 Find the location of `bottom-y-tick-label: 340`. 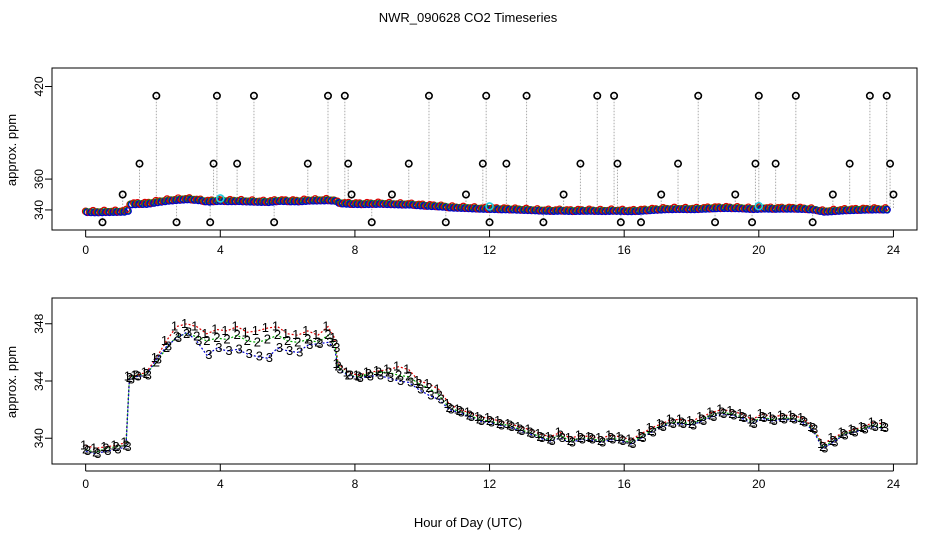

bottom-y-tick-label: 340 is located at coordinates (39, 438).